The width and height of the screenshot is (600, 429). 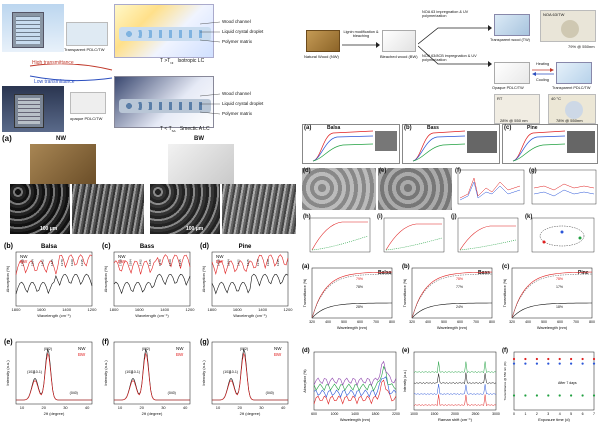 I want to click on ftir-peak-label: 1594, so click(x=130, y=262).